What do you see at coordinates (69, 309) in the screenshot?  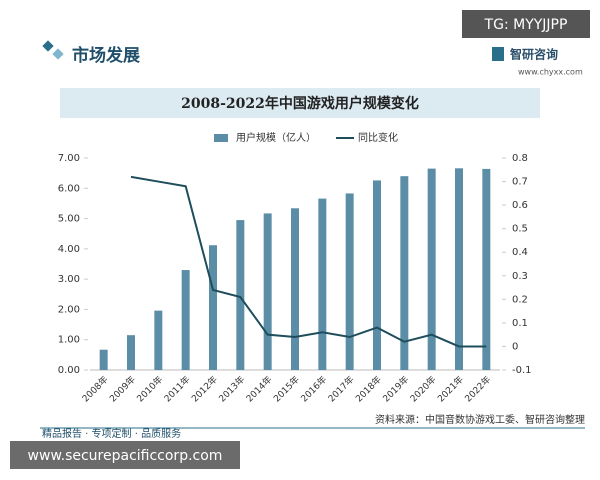 I see `y-tick-label: 2.00` at bounding box center [69, 309].